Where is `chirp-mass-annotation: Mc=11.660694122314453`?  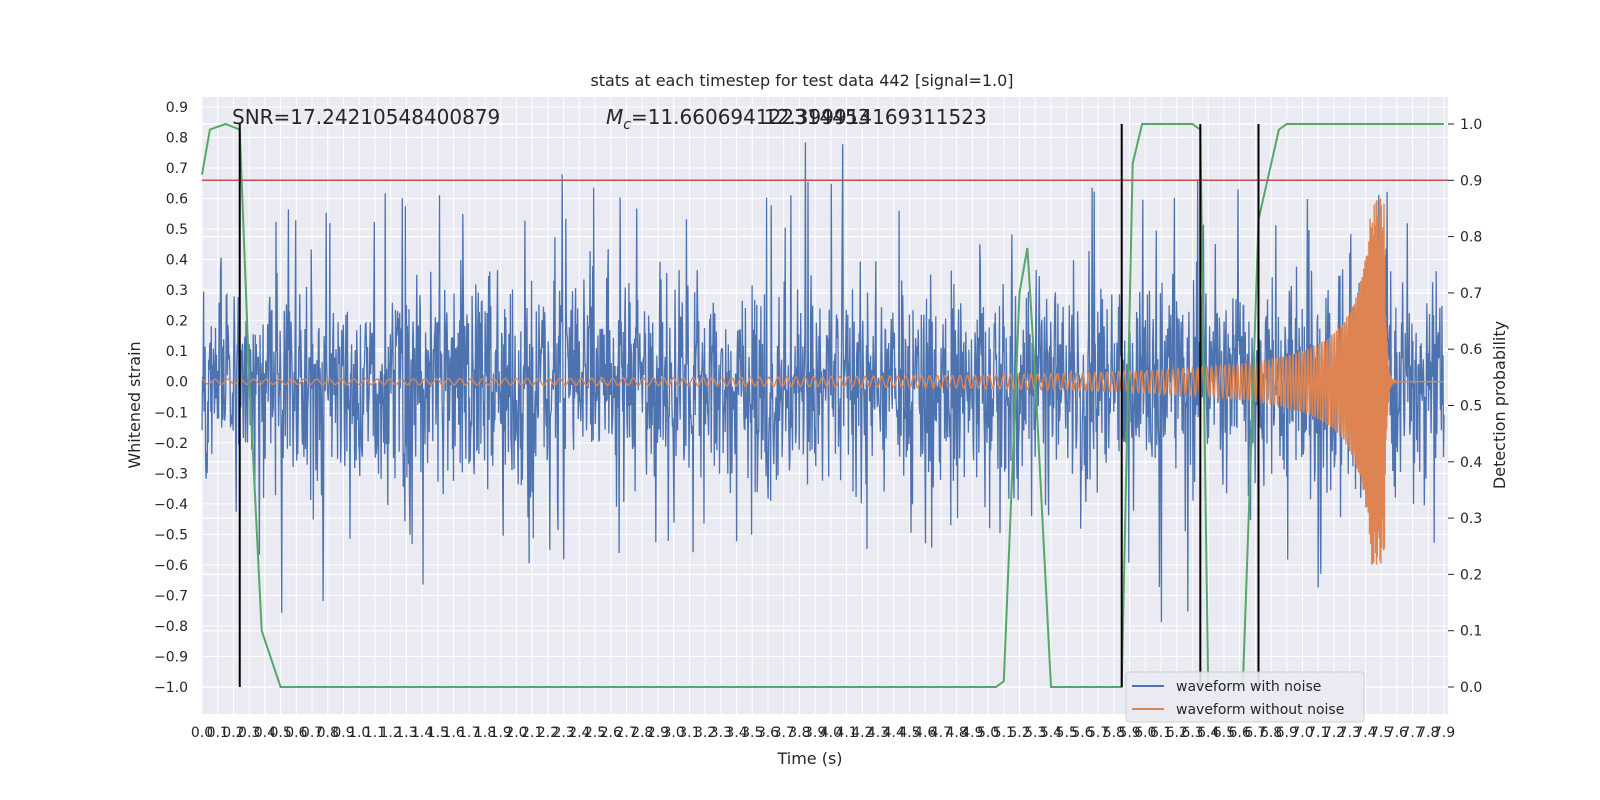
chirp-mass-annotation: Mc=11.660694122314453 is located at coordinates (738, 119).